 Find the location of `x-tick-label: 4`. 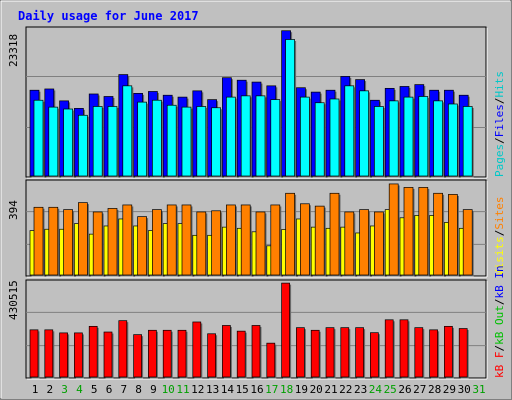

x-tick-label: 4 is located at coordinates (79, 389).